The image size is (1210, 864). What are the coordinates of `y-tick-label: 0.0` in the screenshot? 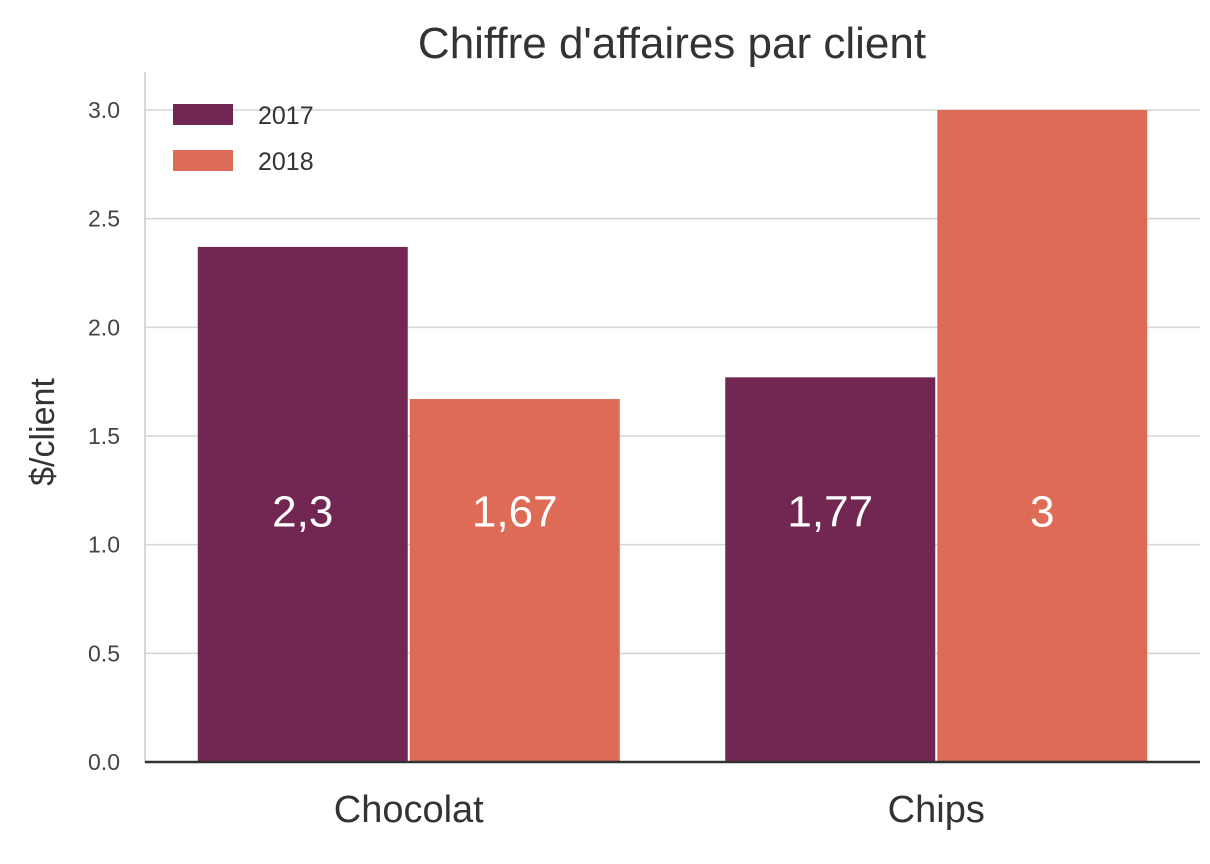 It's located at (104, 762).